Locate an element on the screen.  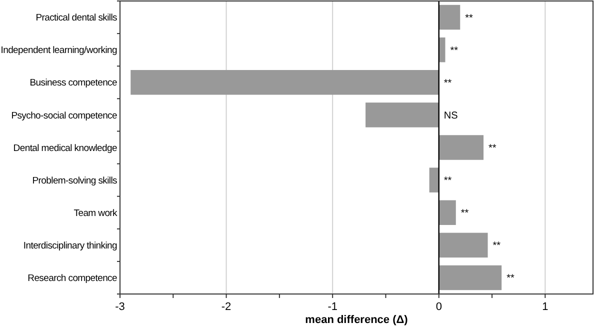
y-tick-label: Interdisciplinary thinking is located at coordinates (70, 246).